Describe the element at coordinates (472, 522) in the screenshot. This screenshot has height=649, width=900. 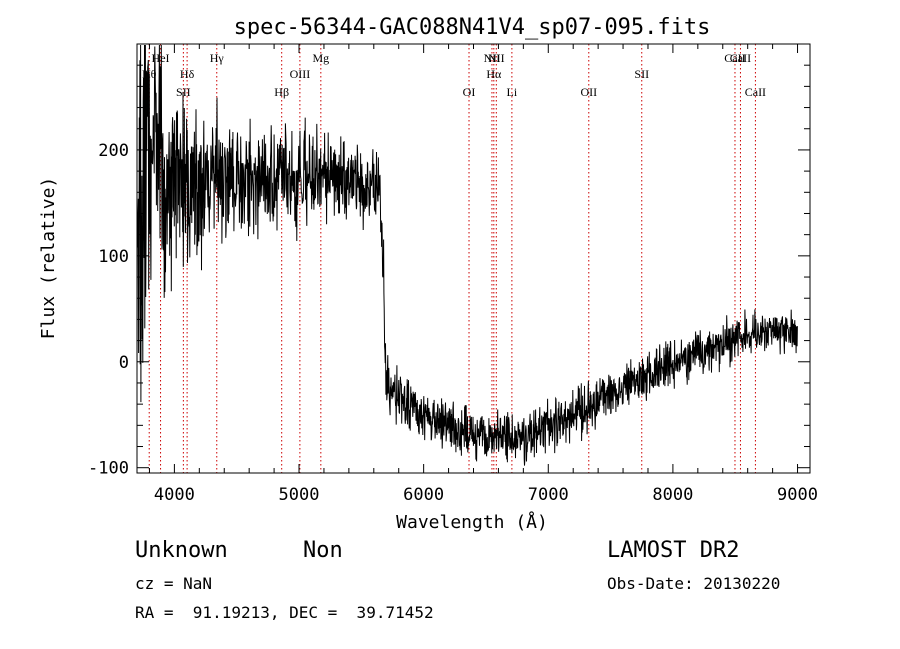
I see `x-axis-label: Wavelength (Å)` at that location.